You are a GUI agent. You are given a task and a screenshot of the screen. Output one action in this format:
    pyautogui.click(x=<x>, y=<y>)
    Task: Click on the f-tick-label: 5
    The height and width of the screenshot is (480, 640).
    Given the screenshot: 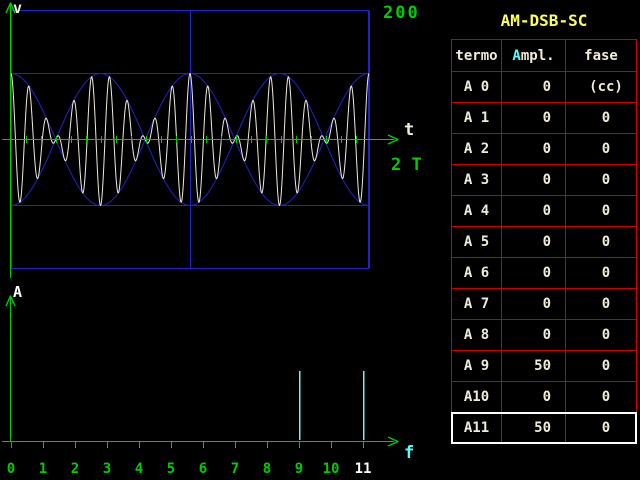 What is the action you would take?
    pyautogui.click(x=171, y=469)
    